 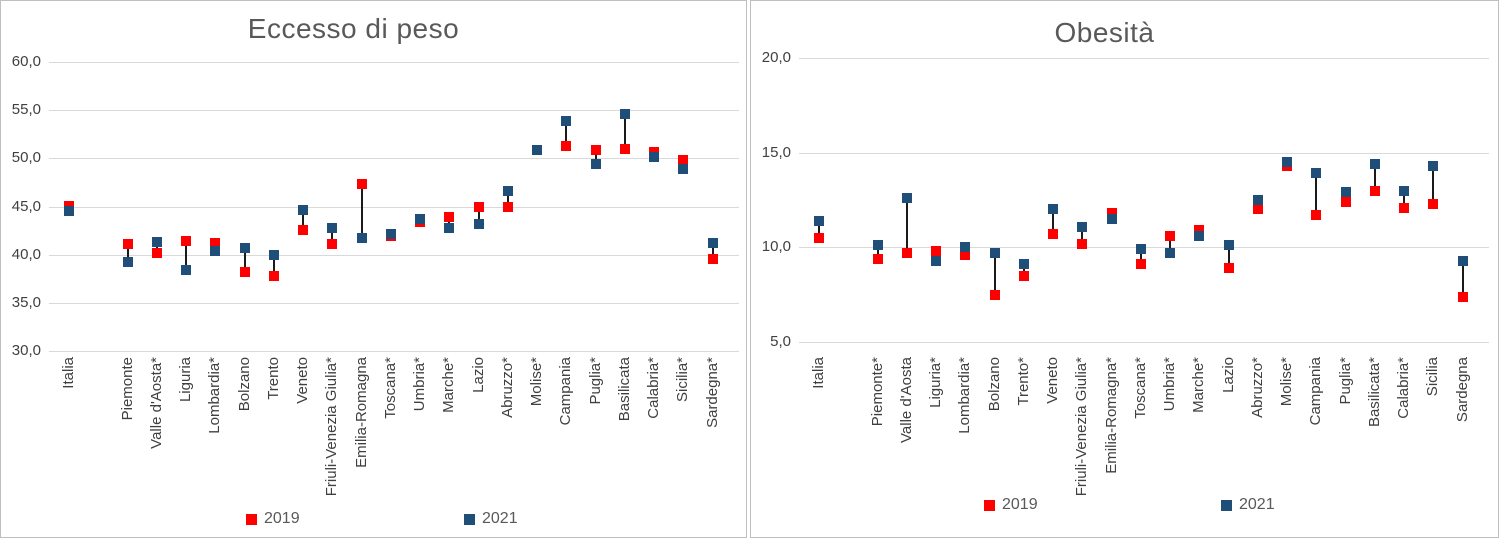 I want to click on y-tick-label: 35,0, so click(x=26, y=302).